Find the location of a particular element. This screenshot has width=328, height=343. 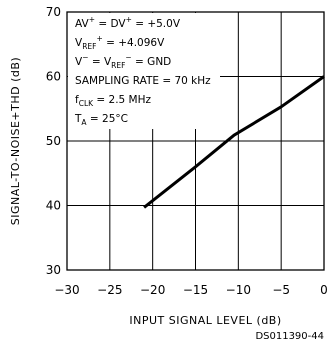

x-tick-label: −5 is located at coordinates (281, 290).